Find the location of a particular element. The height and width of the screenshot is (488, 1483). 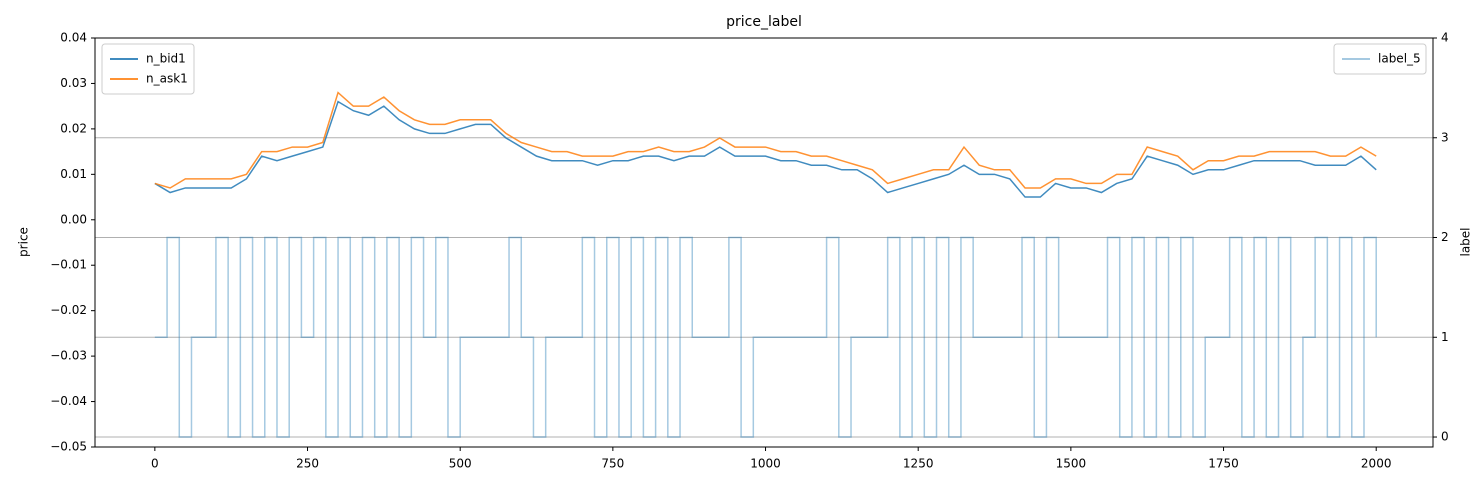

y-tick-label: −0.04 is located at coordinates (68, 401).